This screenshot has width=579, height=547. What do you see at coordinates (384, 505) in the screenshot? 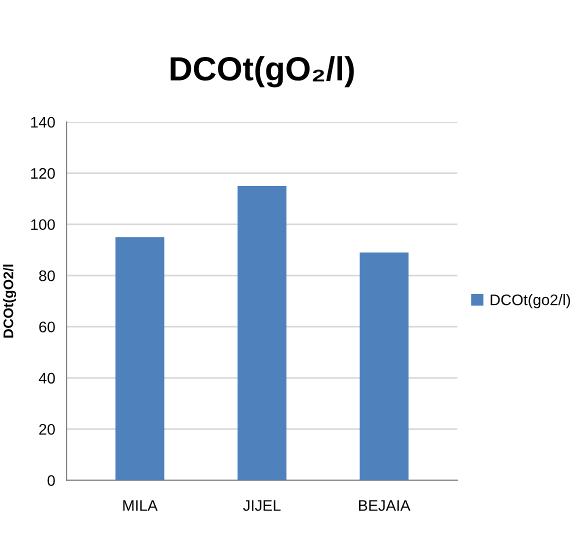
I see `x-tick-label: BEJAIA` at bounding box center [384, 505].